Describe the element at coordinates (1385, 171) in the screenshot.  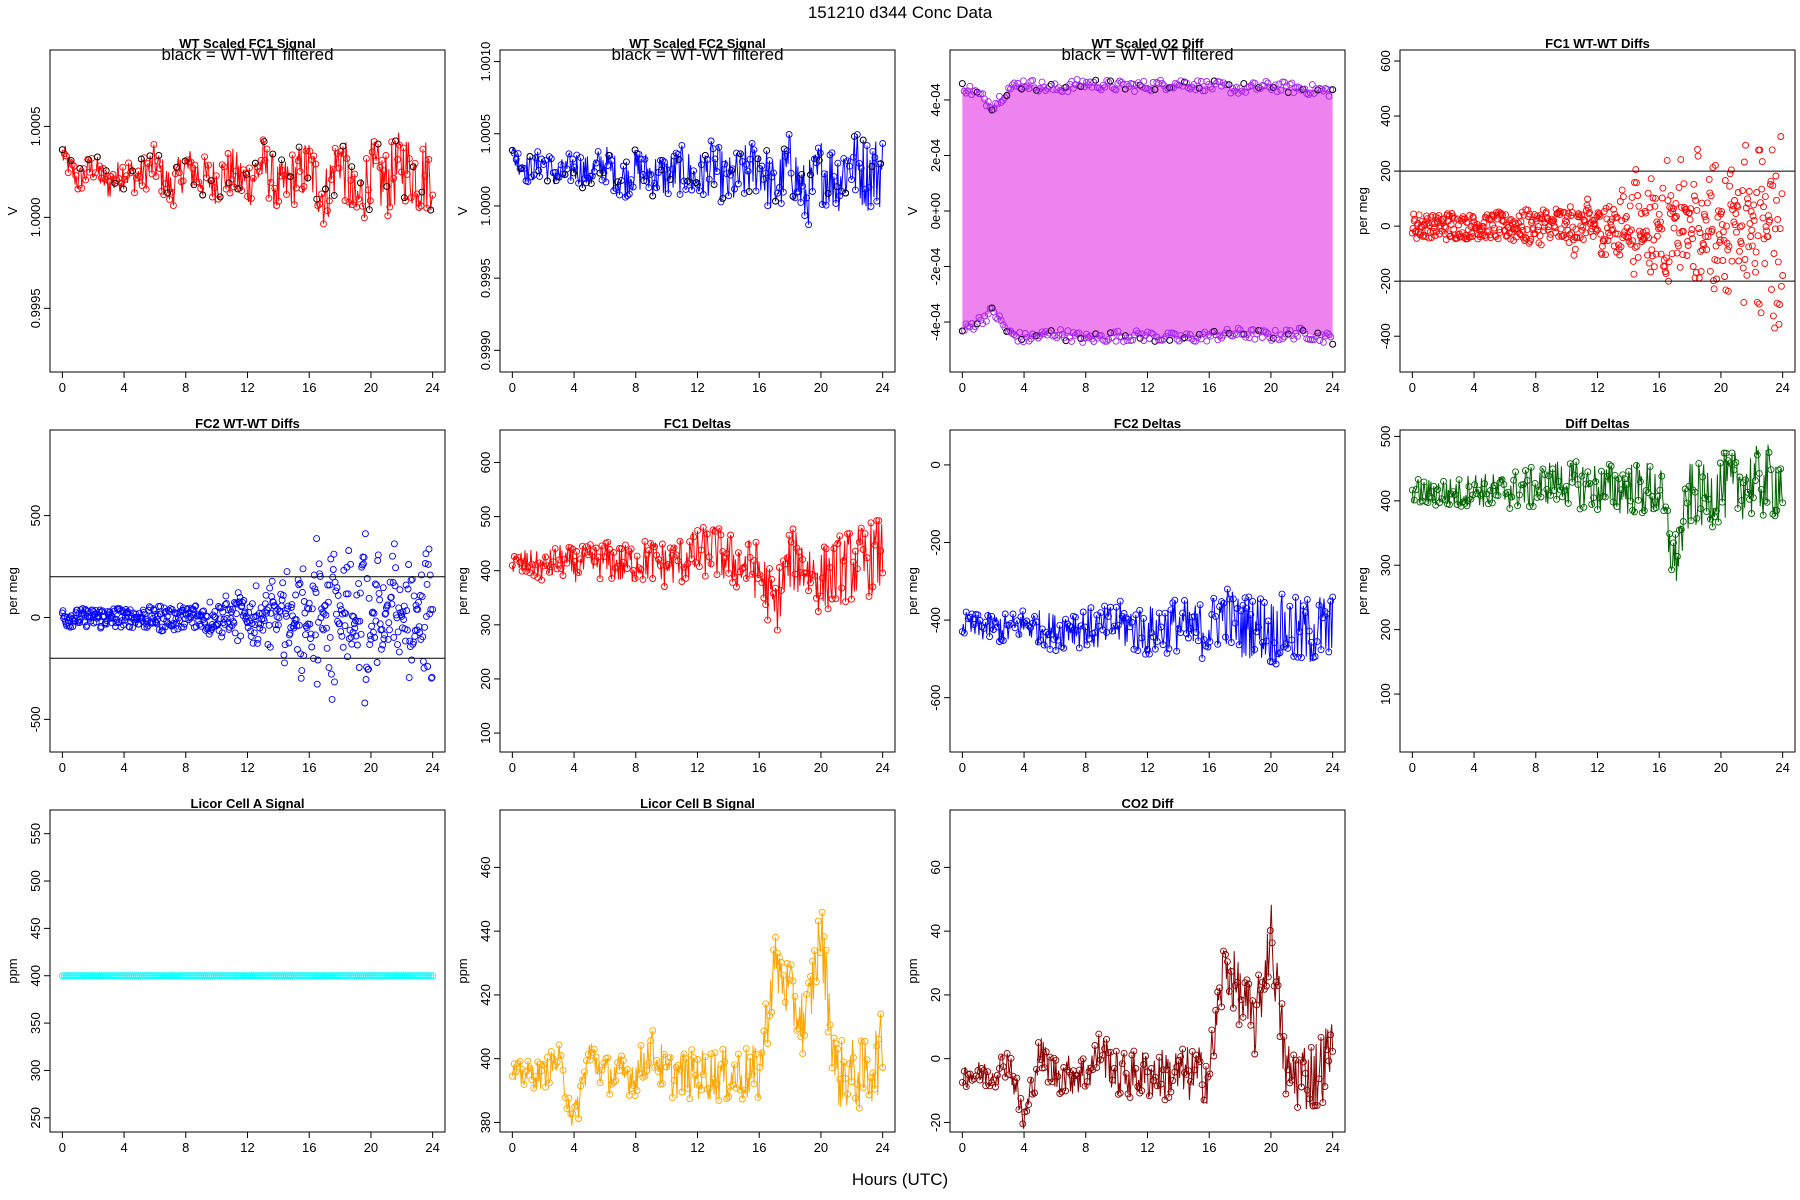
I see `y-tick-label: 200` at that location.